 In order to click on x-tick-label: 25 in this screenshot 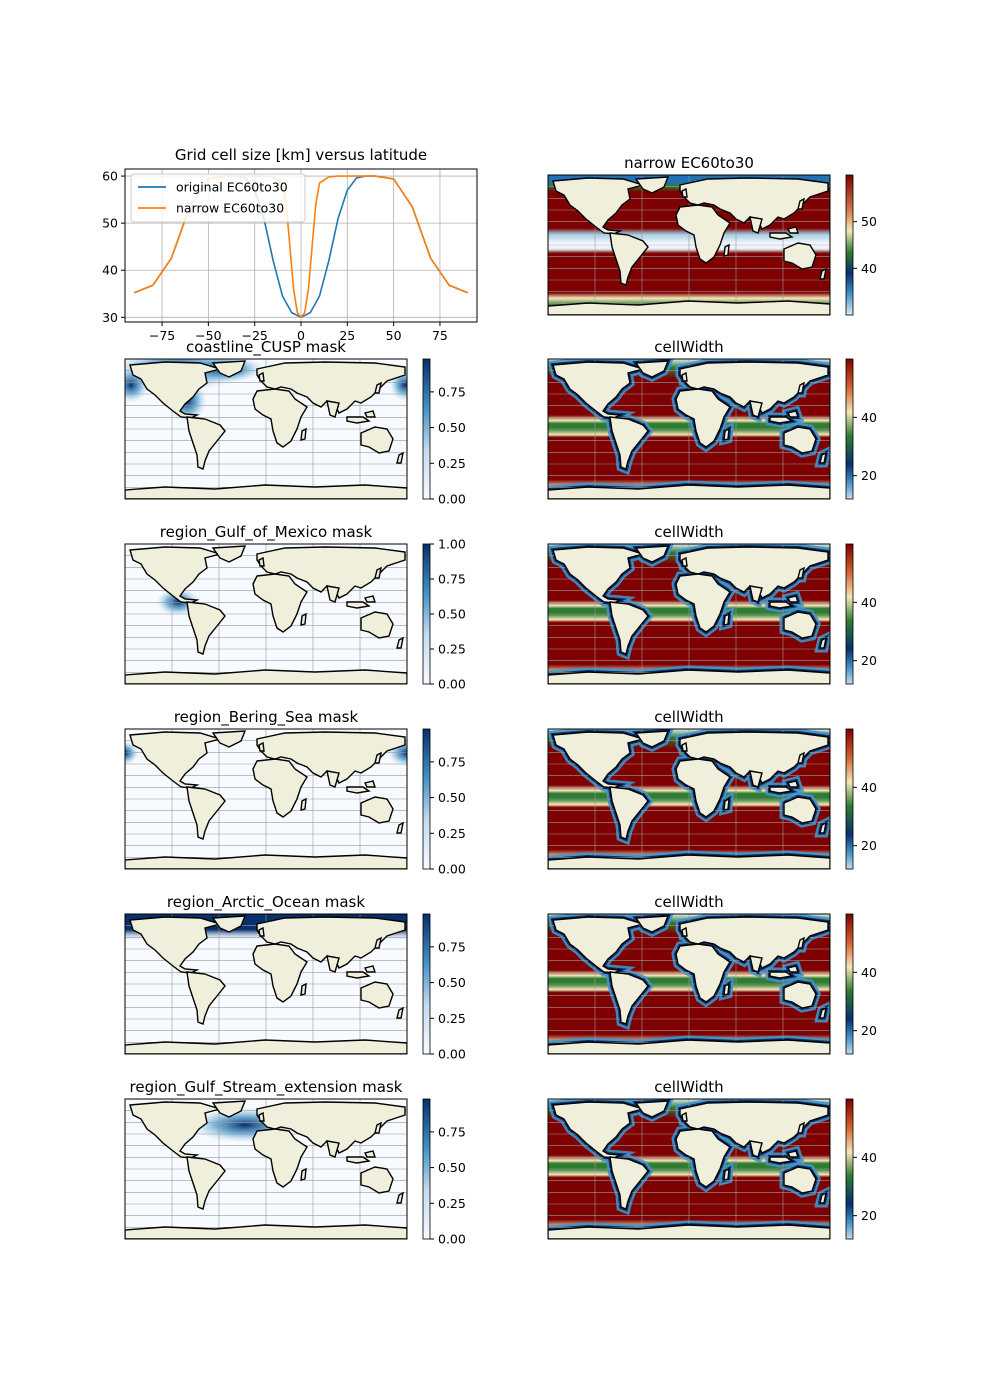, I will do `click(347, 335)`.